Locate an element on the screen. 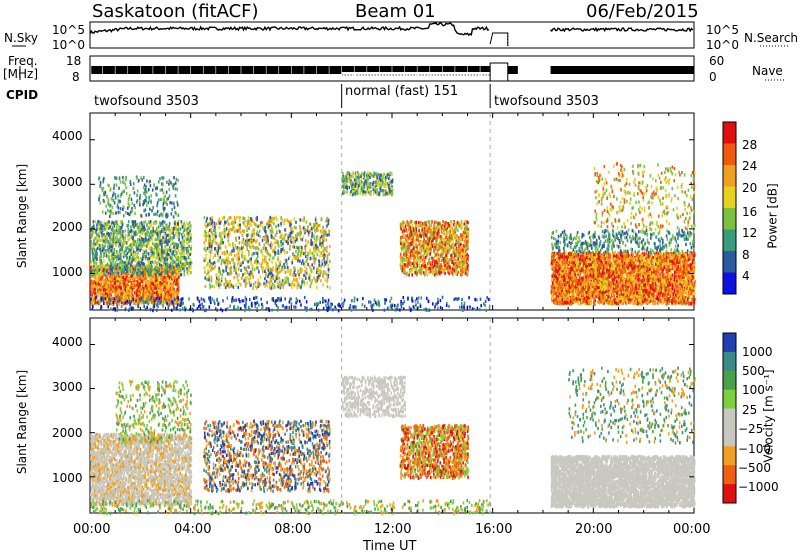 Image resolution: width=800 pixels, height=554 pixels. freq-tick-low: 8 is located at coordinates (76, 77).